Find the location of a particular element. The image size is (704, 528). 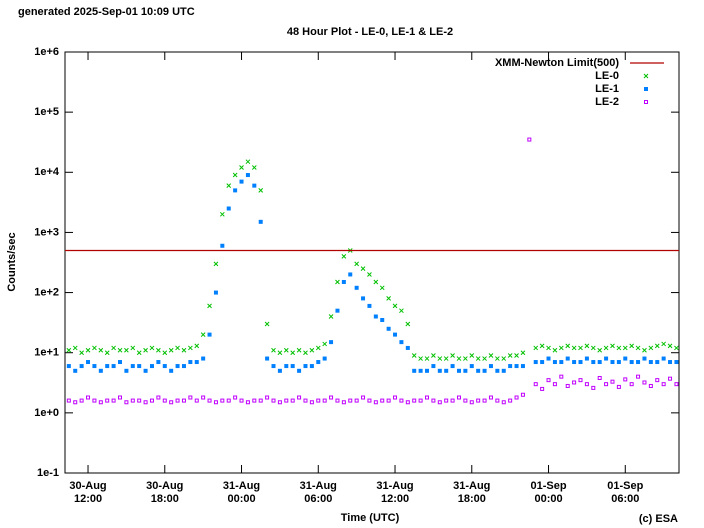

x-axis-label: Time (UTC) is located at coordinates (370, 518).